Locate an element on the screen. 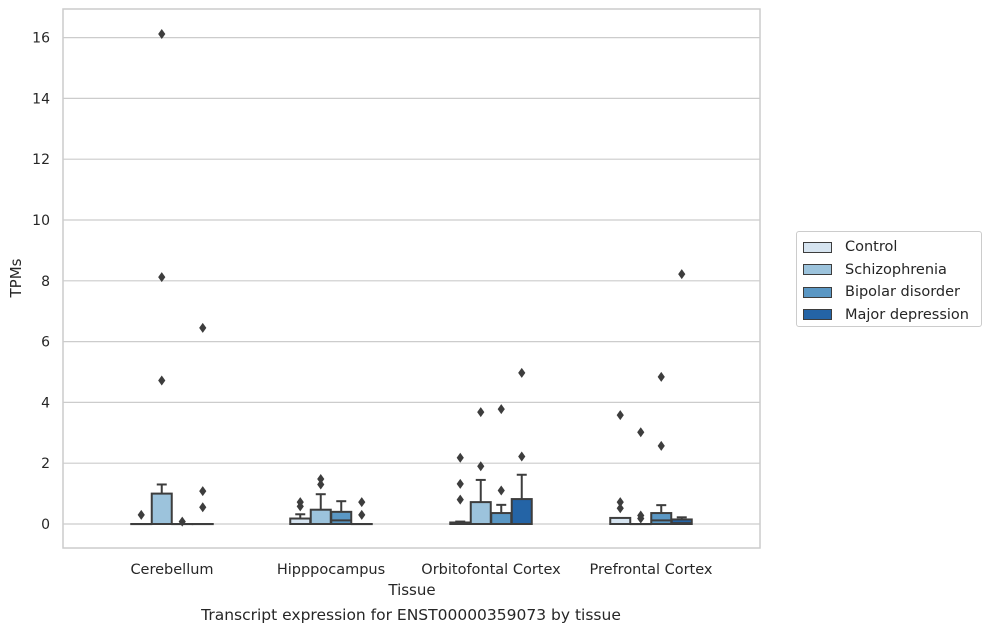 Image resolution: width=992 pixels, height=634 pixels. y-tick-label: 10 is located at coordinates (41, 221).